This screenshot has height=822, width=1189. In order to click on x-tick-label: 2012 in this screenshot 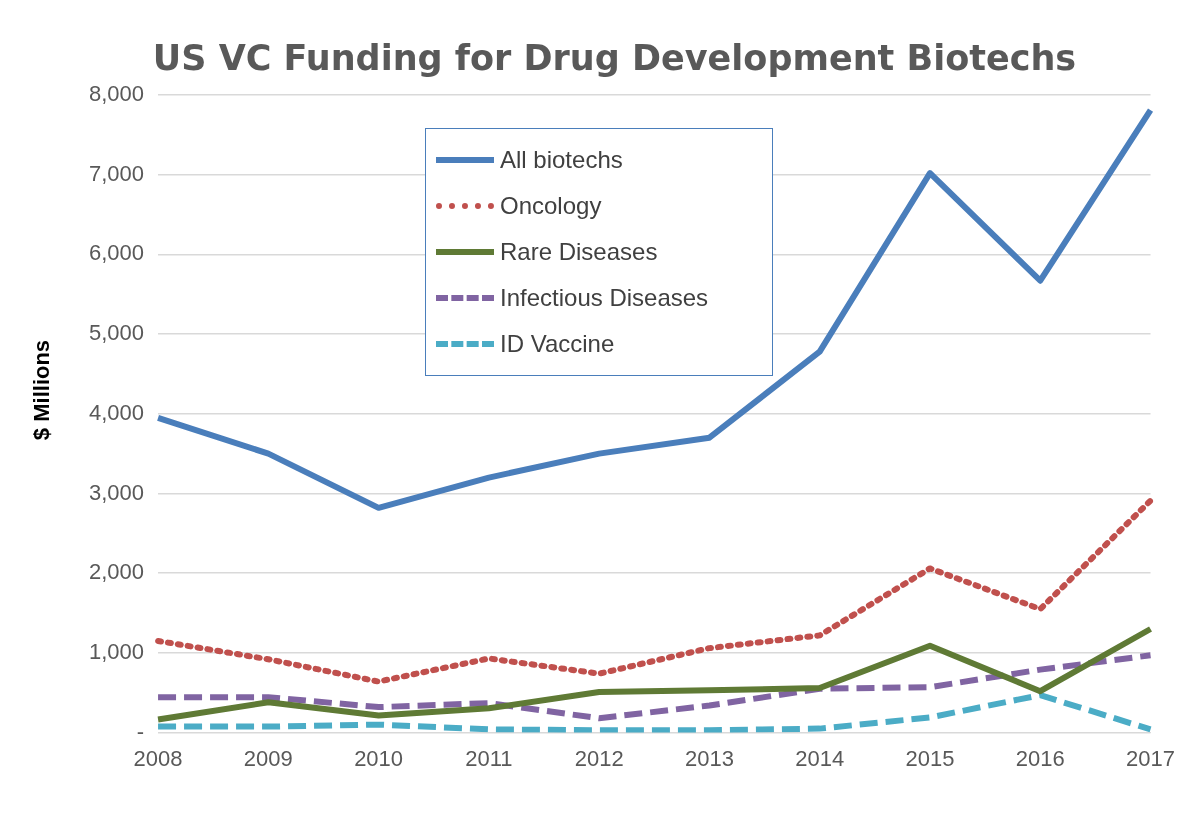, I will do `click(599, 758)`.